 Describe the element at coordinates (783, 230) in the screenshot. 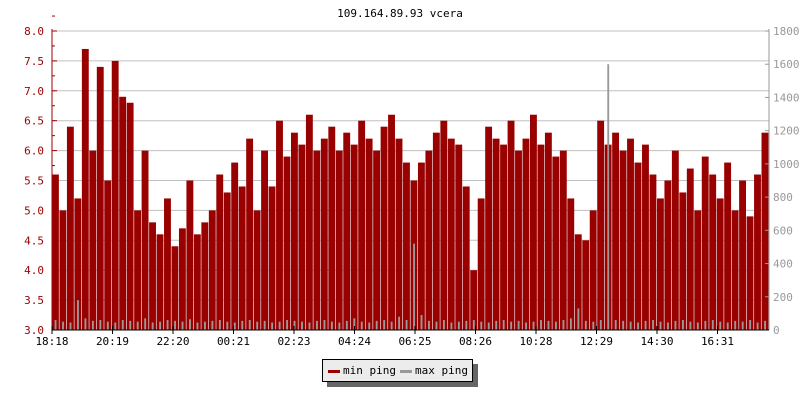

I see `right-axis-tick-label: 600` at that location.